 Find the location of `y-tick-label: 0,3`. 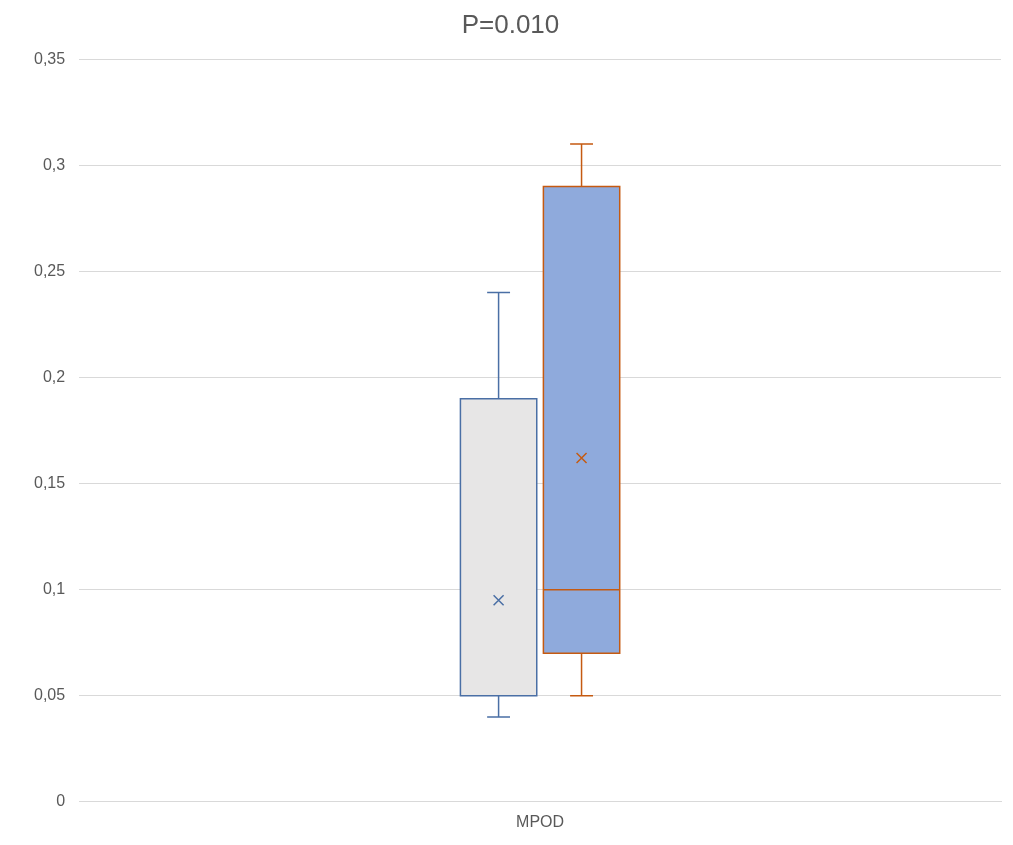

y-tick-label: 0,3 is located at coordinates (54, 164).